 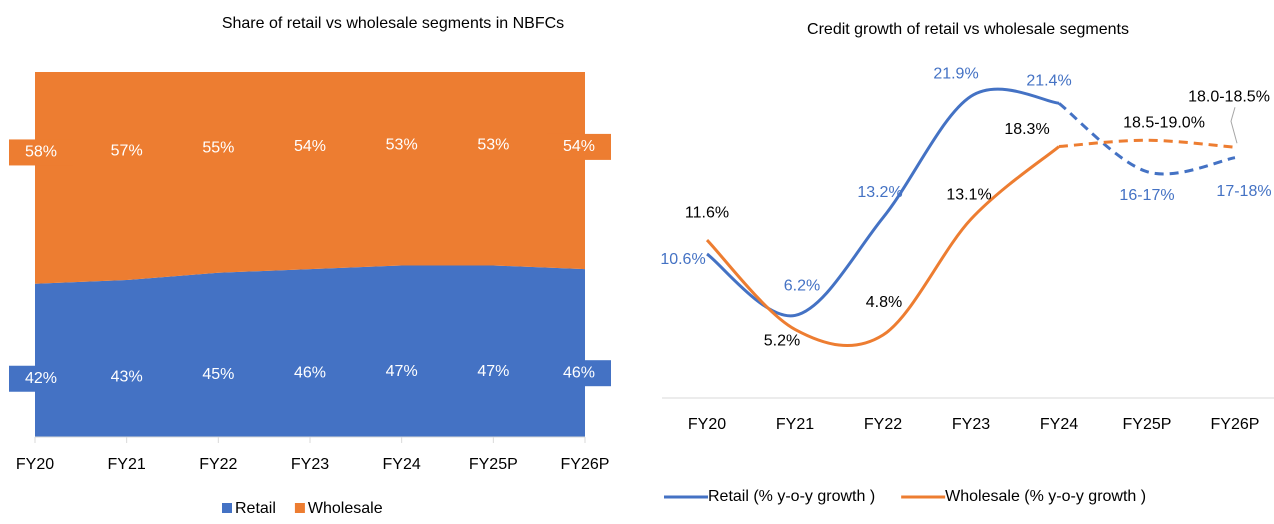 What do you see at coordinates (345, 508) in the screenshot?
I see `legend-label: Wholesale` at bounding box center [345, 508].